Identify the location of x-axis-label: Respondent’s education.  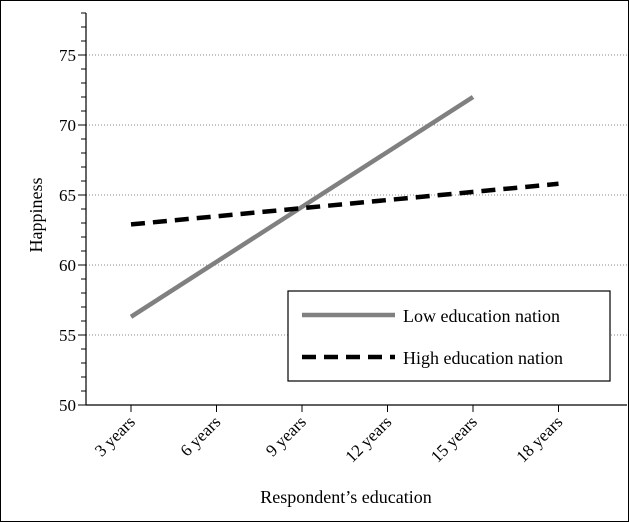
(345, 497).